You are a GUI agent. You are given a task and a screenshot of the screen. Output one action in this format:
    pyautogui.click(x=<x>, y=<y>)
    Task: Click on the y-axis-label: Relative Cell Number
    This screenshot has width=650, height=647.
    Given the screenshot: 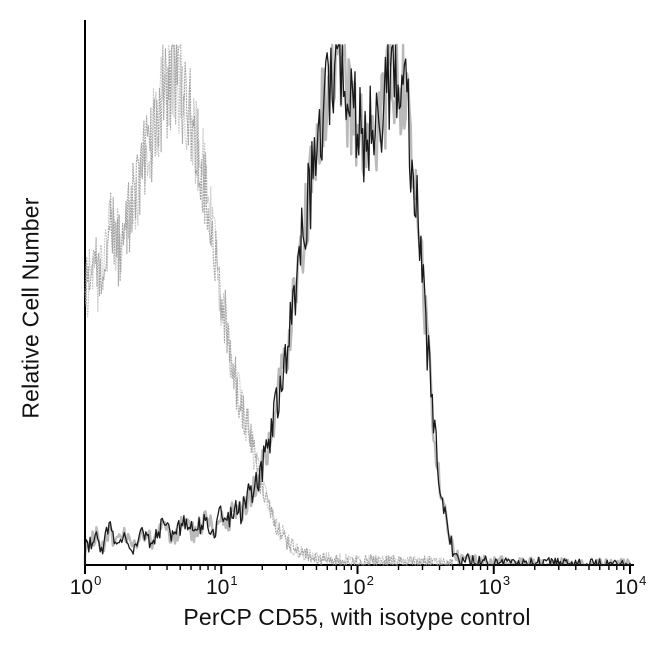 What is the action you would take?
    pyautogui.click(x=30, y=308)
    